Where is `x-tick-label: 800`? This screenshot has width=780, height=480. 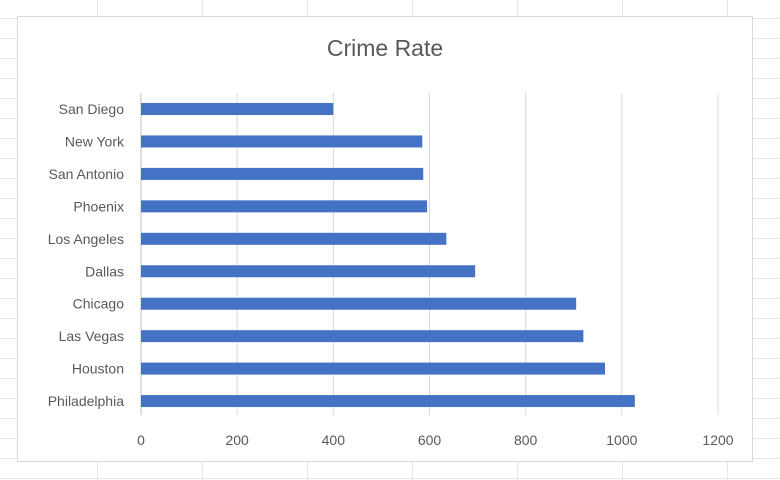
x-tick-label: 800 is located at coordinates (526, 440).